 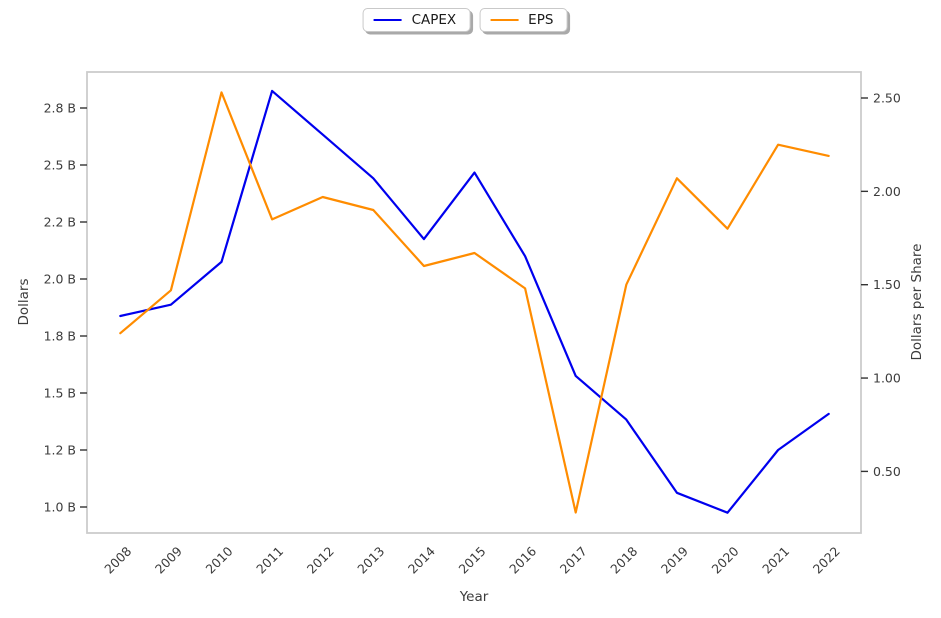 I want to click on left-axis-title: Dollars, so click(x=24, y=302).